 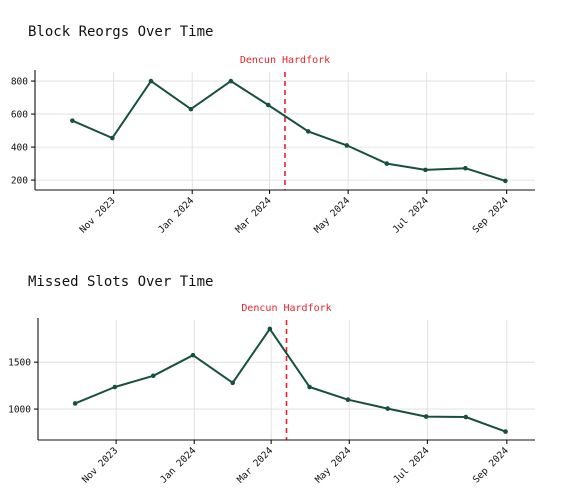 What do you see at coordinates (19, 181) in the screenshot?
I see `y-tick-label: 200` at bounding box center [19, 181].